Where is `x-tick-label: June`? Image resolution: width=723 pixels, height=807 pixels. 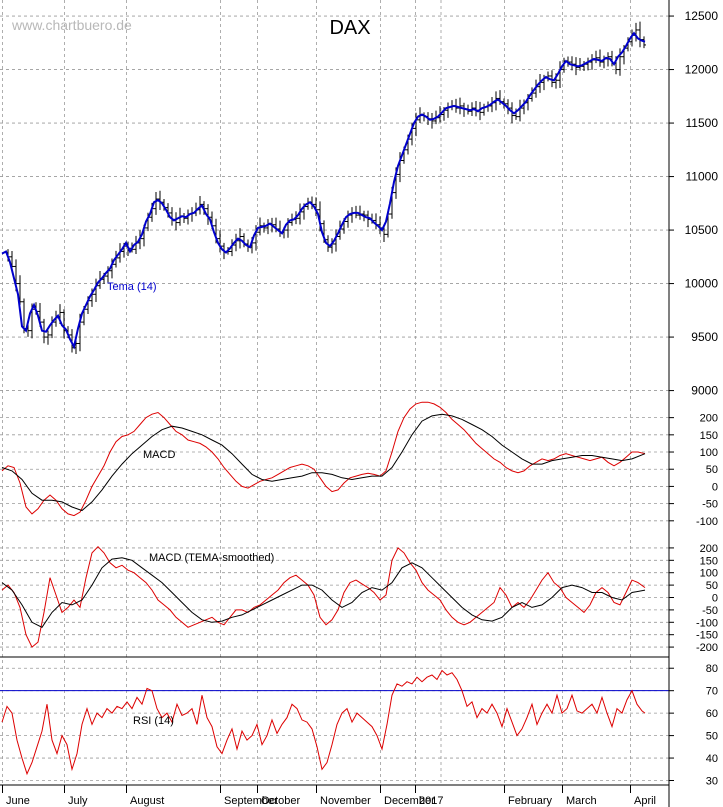
x-tick-label: June is located at coordinates (18, 801).